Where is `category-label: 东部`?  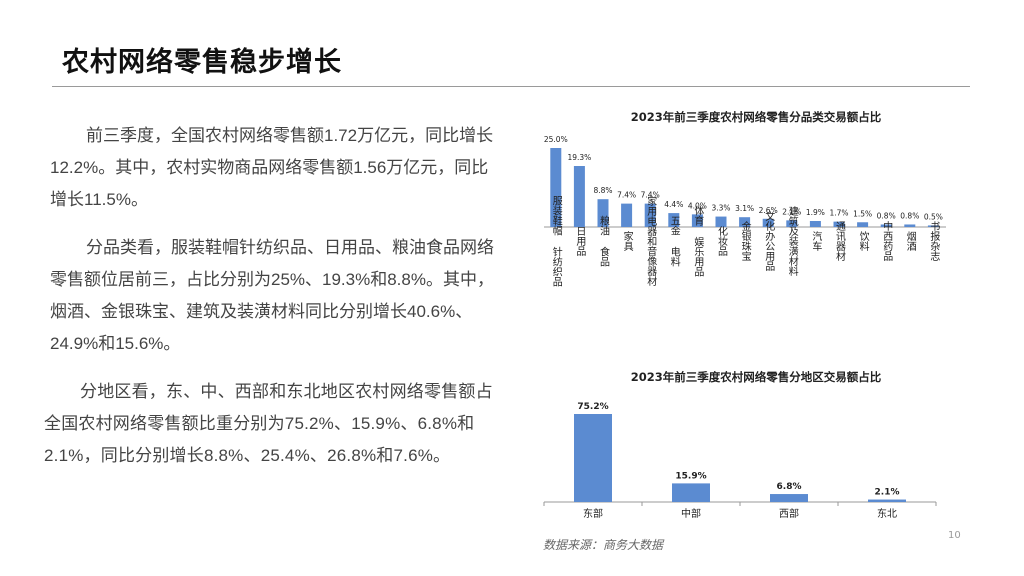 category-label: 东部 is located at coordinates (593, 513).